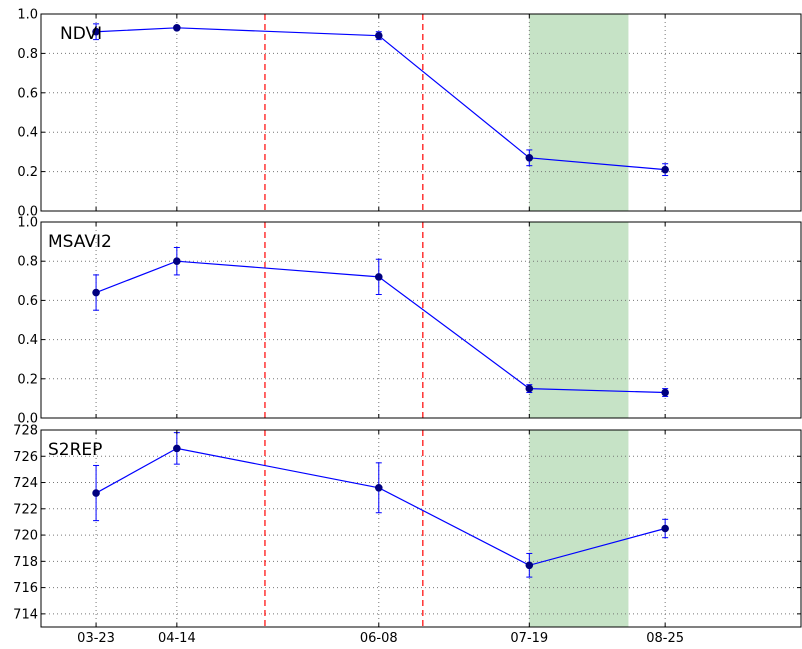 Image resolution: width=802 pixels, height=649 pixels. Describe the element at coordinates (529, 638) in the screenshot. I see `x-tick-label: 07-19` at that location.